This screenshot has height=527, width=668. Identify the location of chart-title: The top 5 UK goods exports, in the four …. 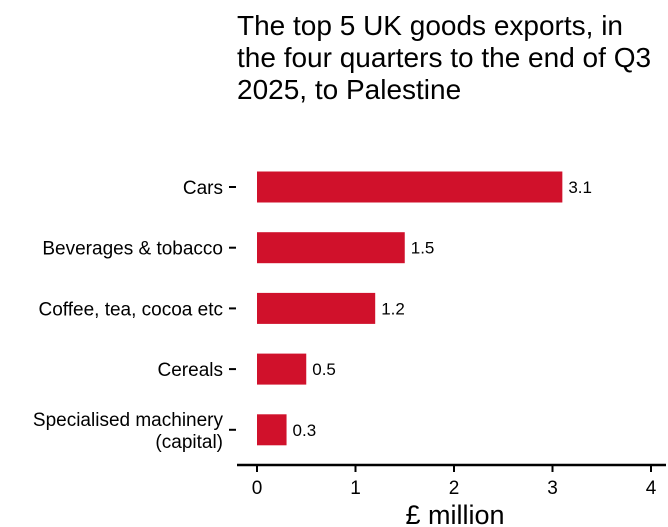
(444, 57).